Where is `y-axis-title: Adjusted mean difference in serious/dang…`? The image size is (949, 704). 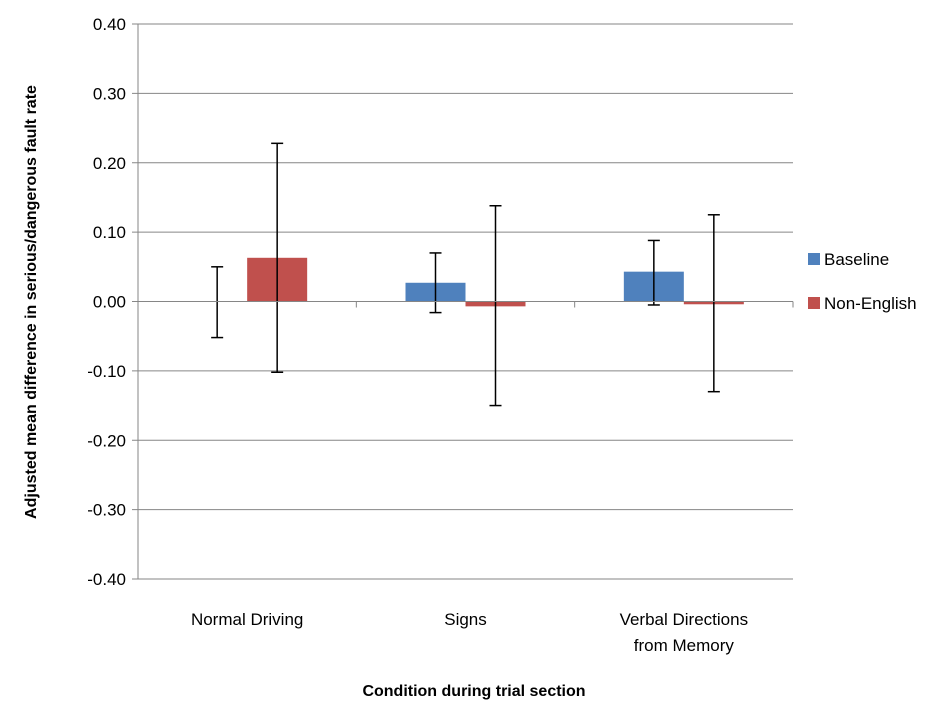 y-axis-title: Adjusted mean difference in serious/dang… is located at coordinates (31, 302).